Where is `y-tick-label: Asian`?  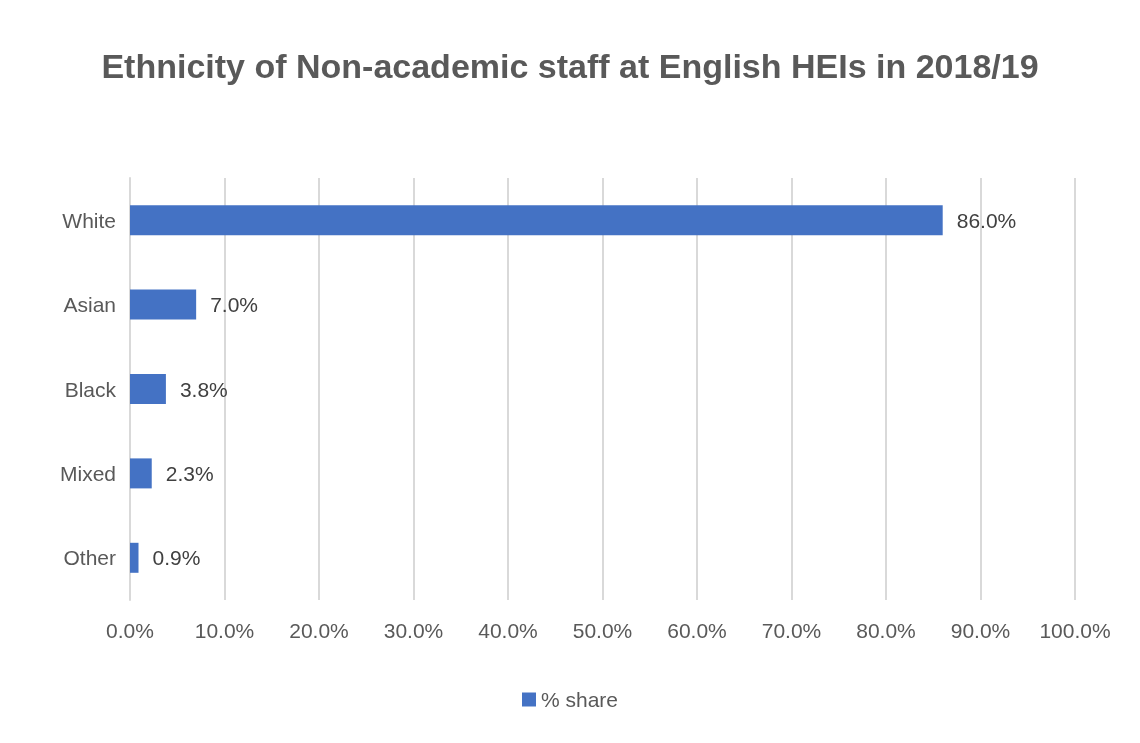 y-tick-label: Asian is located at coordinates (89, 305).